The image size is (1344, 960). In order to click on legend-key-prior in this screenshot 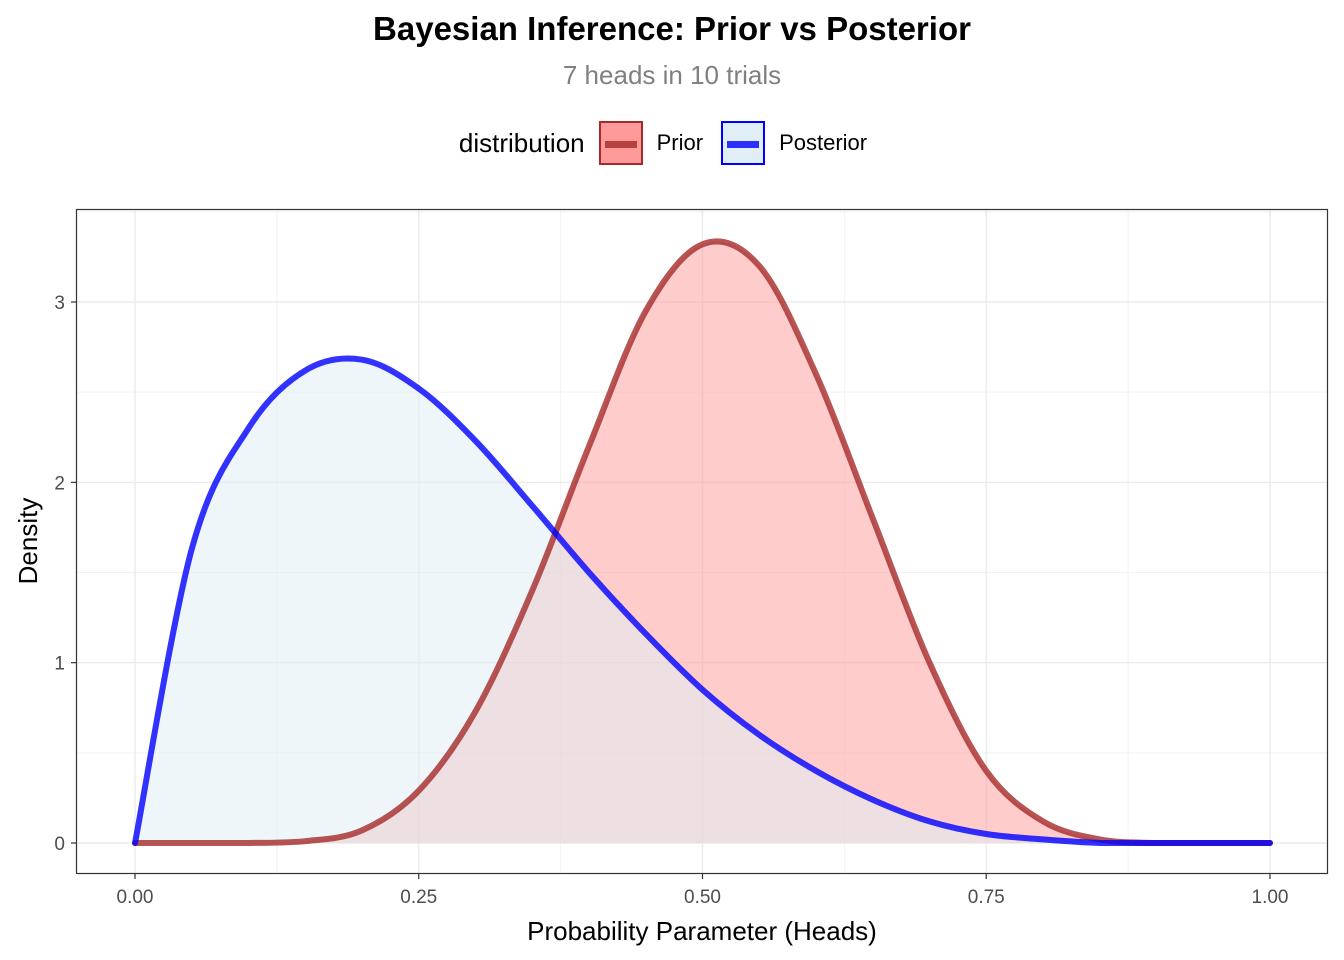, I will do `click(620, 143)`.